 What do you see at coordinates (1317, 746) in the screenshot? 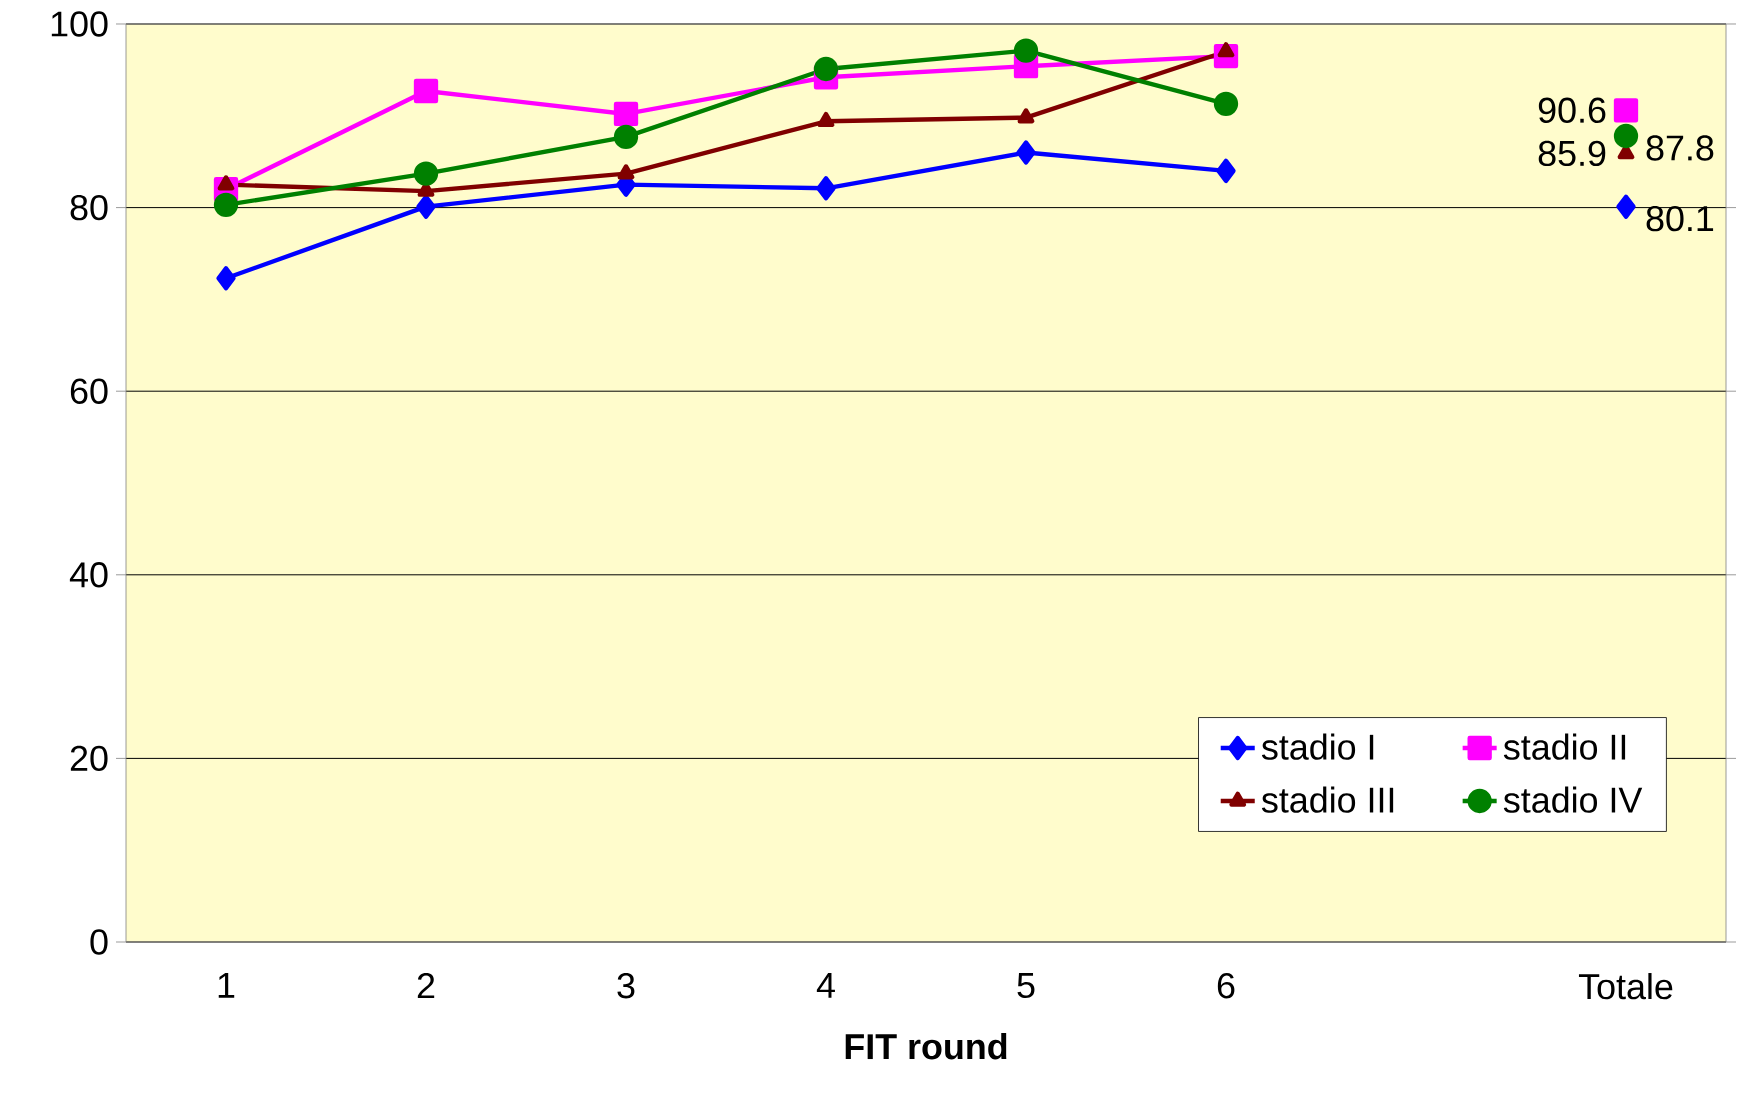
I see `legend-label: stadio I` at bounding box center [1317, 746].